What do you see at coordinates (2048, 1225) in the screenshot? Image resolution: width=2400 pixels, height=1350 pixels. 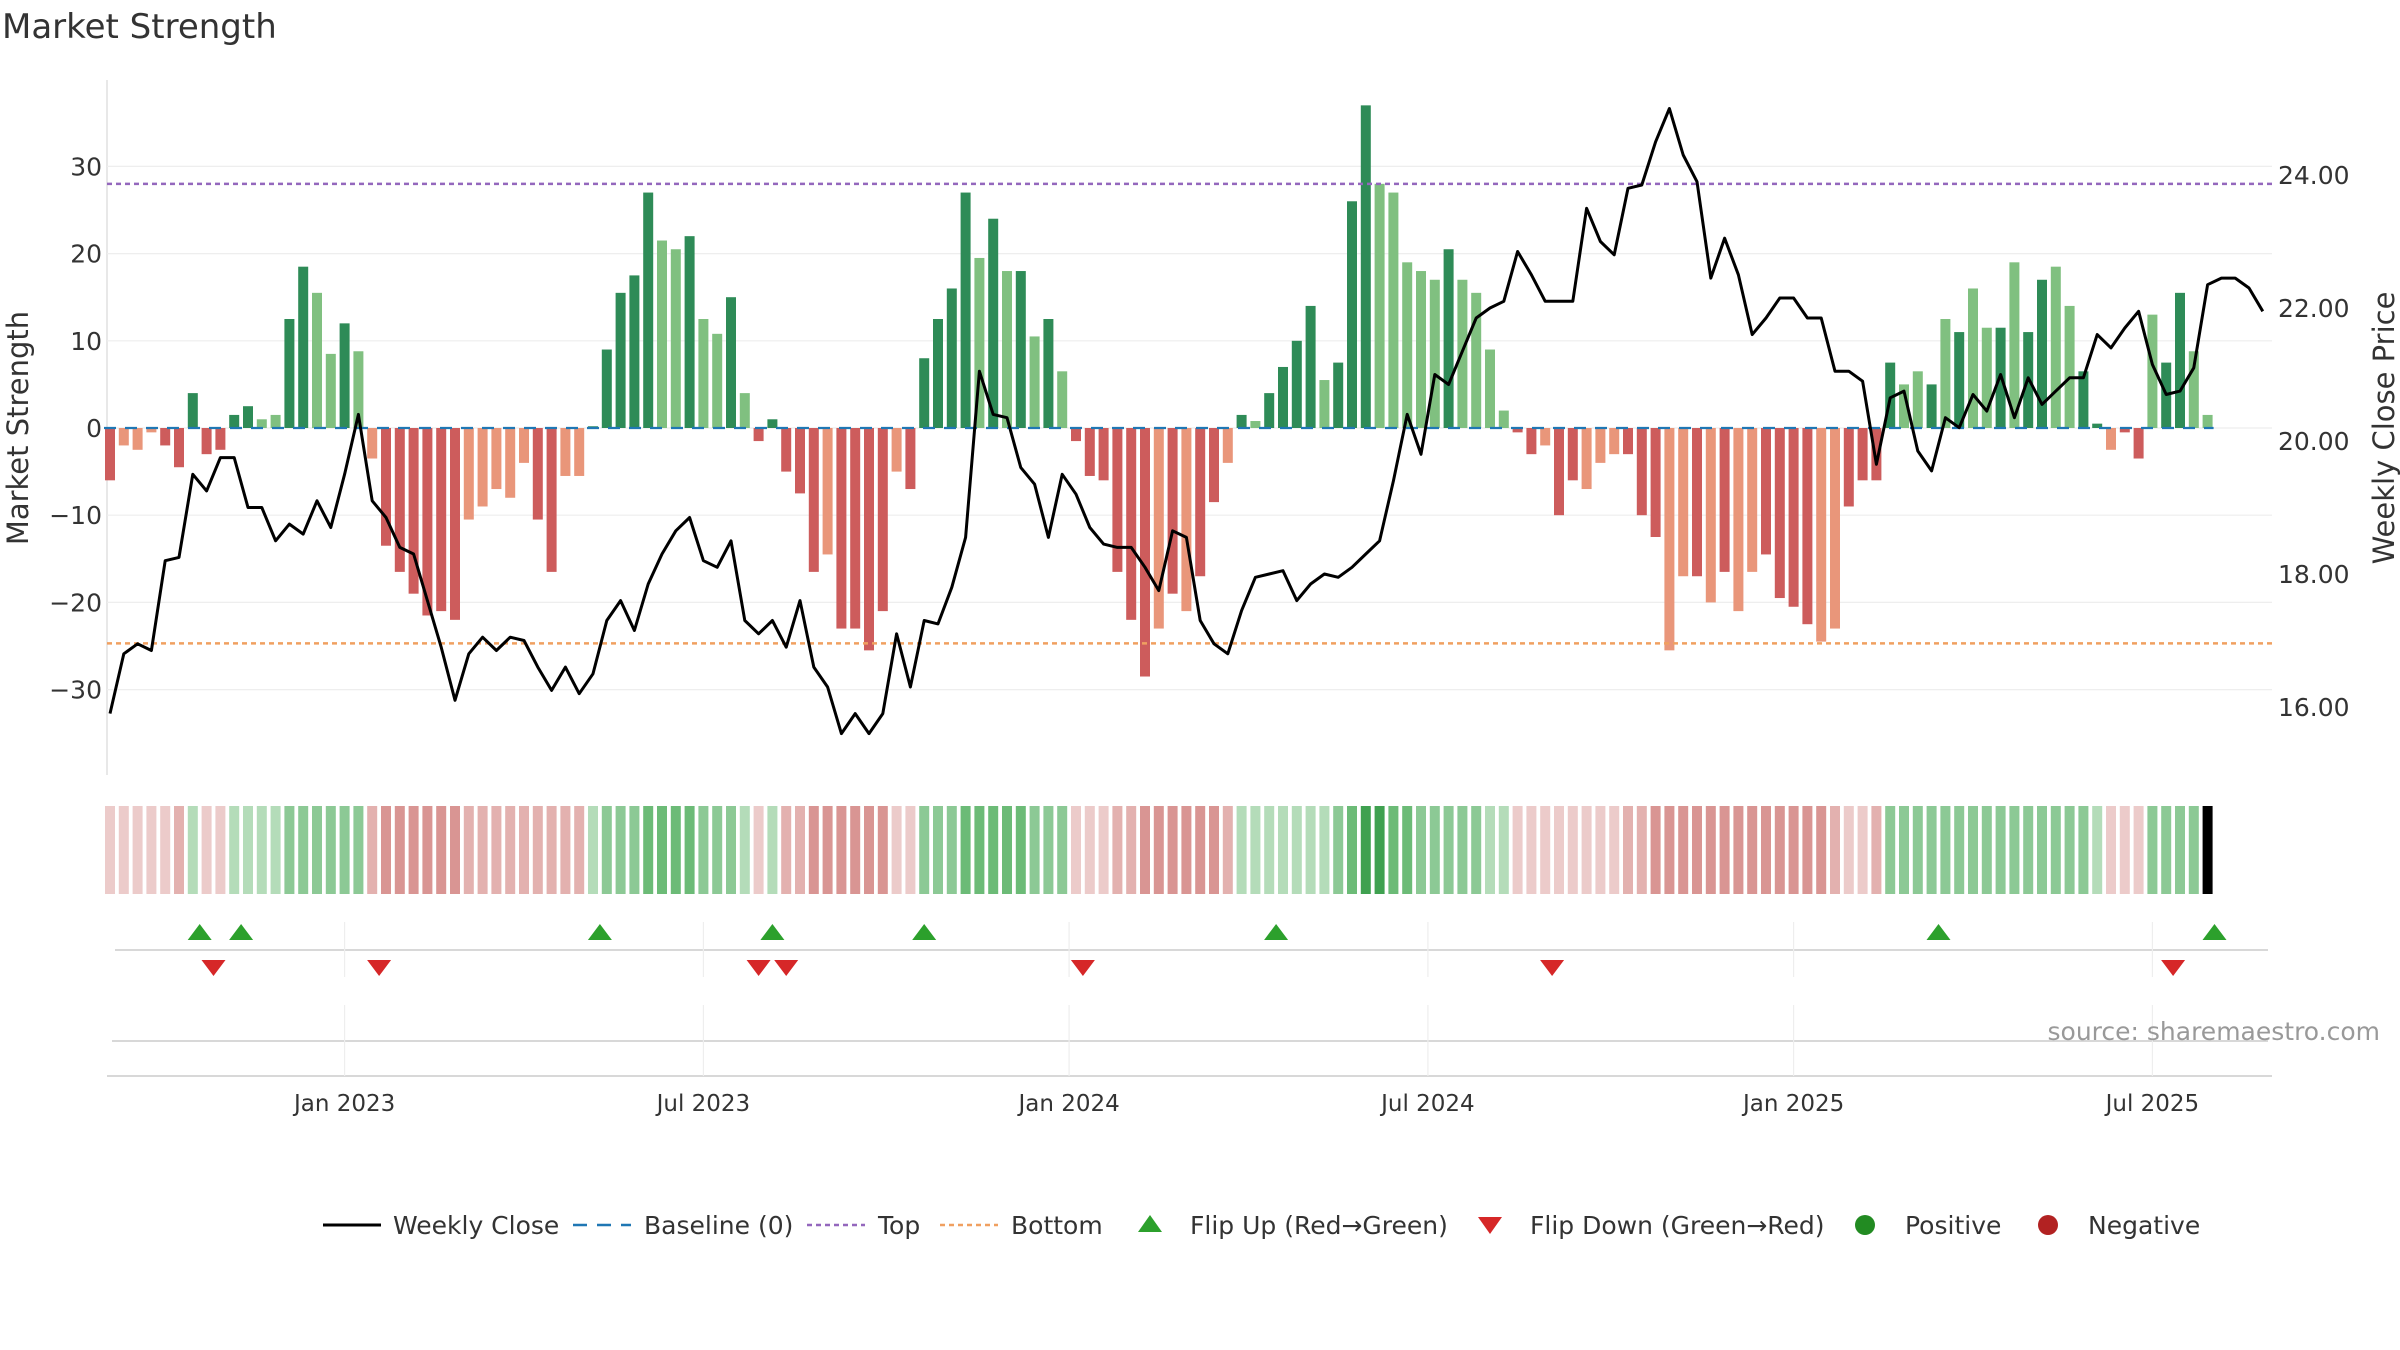 I see `legend-swatch-negative` at bounding box center [2048, 1225].